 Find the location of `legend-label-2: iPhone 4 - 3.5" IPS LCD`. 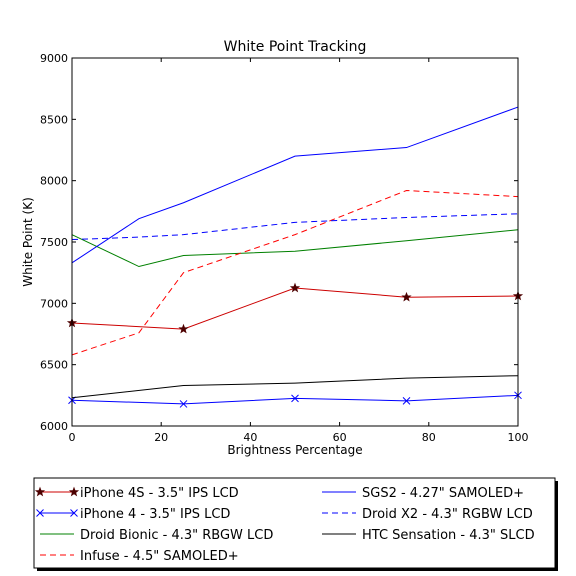

legend-label-2: iPhone 4 - 3.5" IPS LCD is located at coordinates (155, 514).